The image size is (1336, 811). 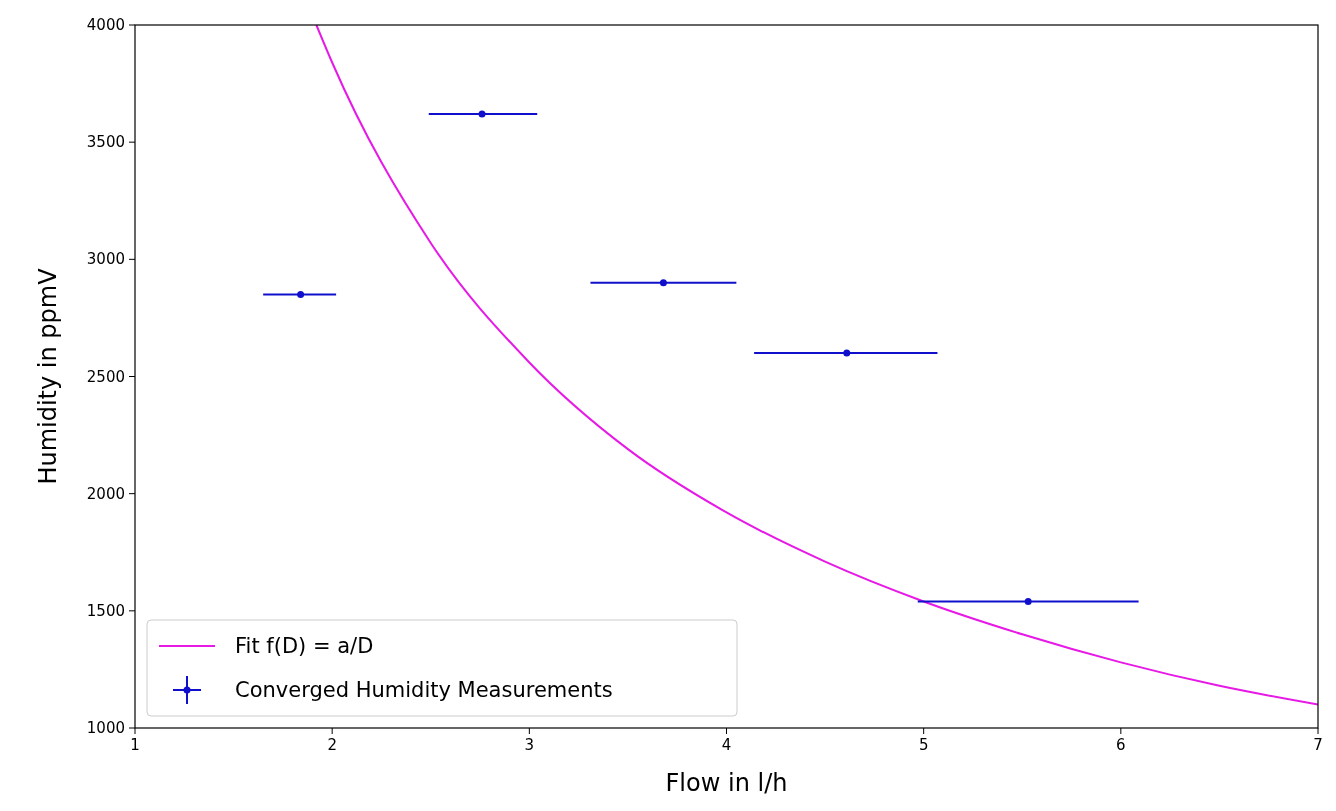 What do you see at coordinates (529, 745) in the screenshot?
I see `x-tick-label: 3` at bounding box center [529, 745].